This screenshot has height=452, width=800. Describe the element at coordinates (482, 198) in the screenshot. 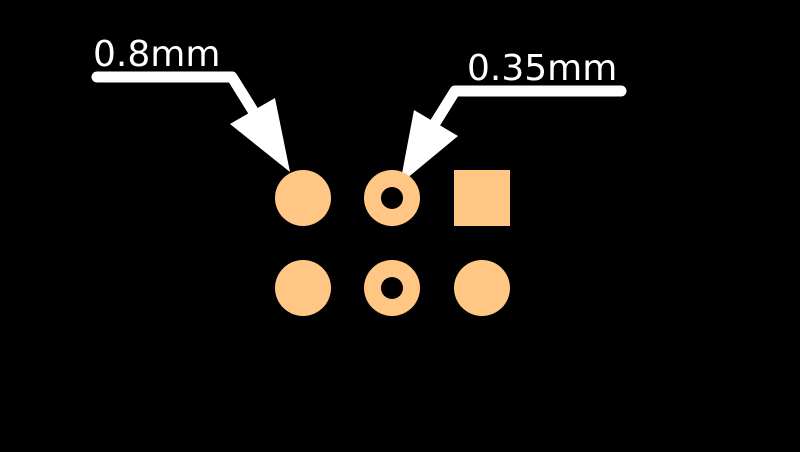

I see `square-pad` at that location.